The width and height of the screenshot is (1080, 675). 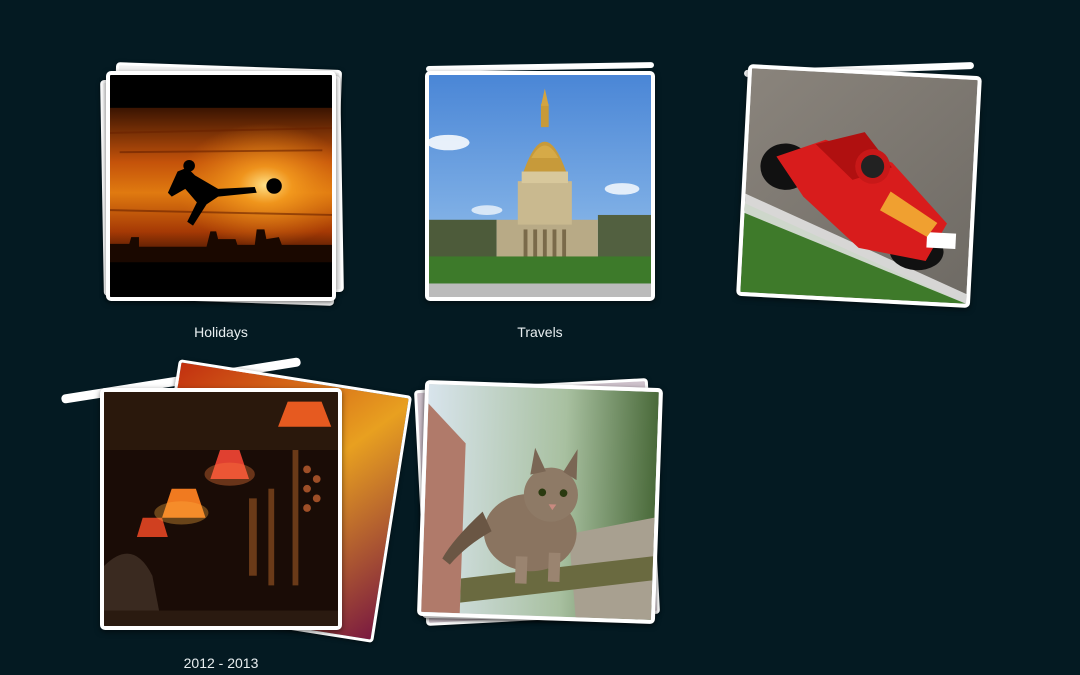 What do you see at coordinates (221, 663) in the screenshot?
I see `album-caption: 2012 - 2013` at bounding box center [221, 663].